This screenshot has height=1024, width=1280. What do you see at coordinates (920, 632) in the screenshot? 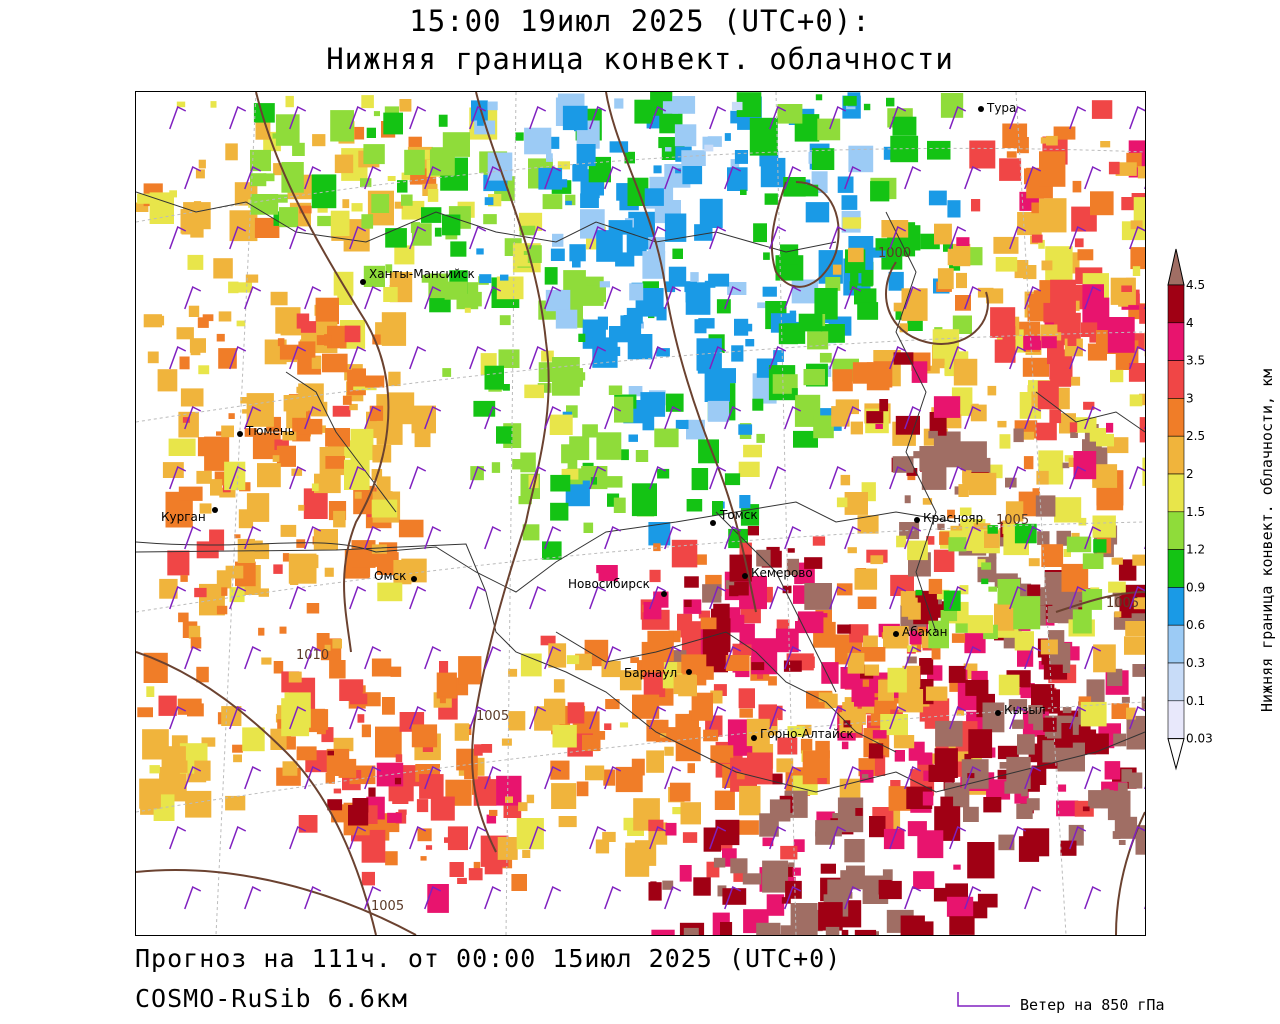
I see `city-abakan: Абакан` at bounding box center [920, 632].